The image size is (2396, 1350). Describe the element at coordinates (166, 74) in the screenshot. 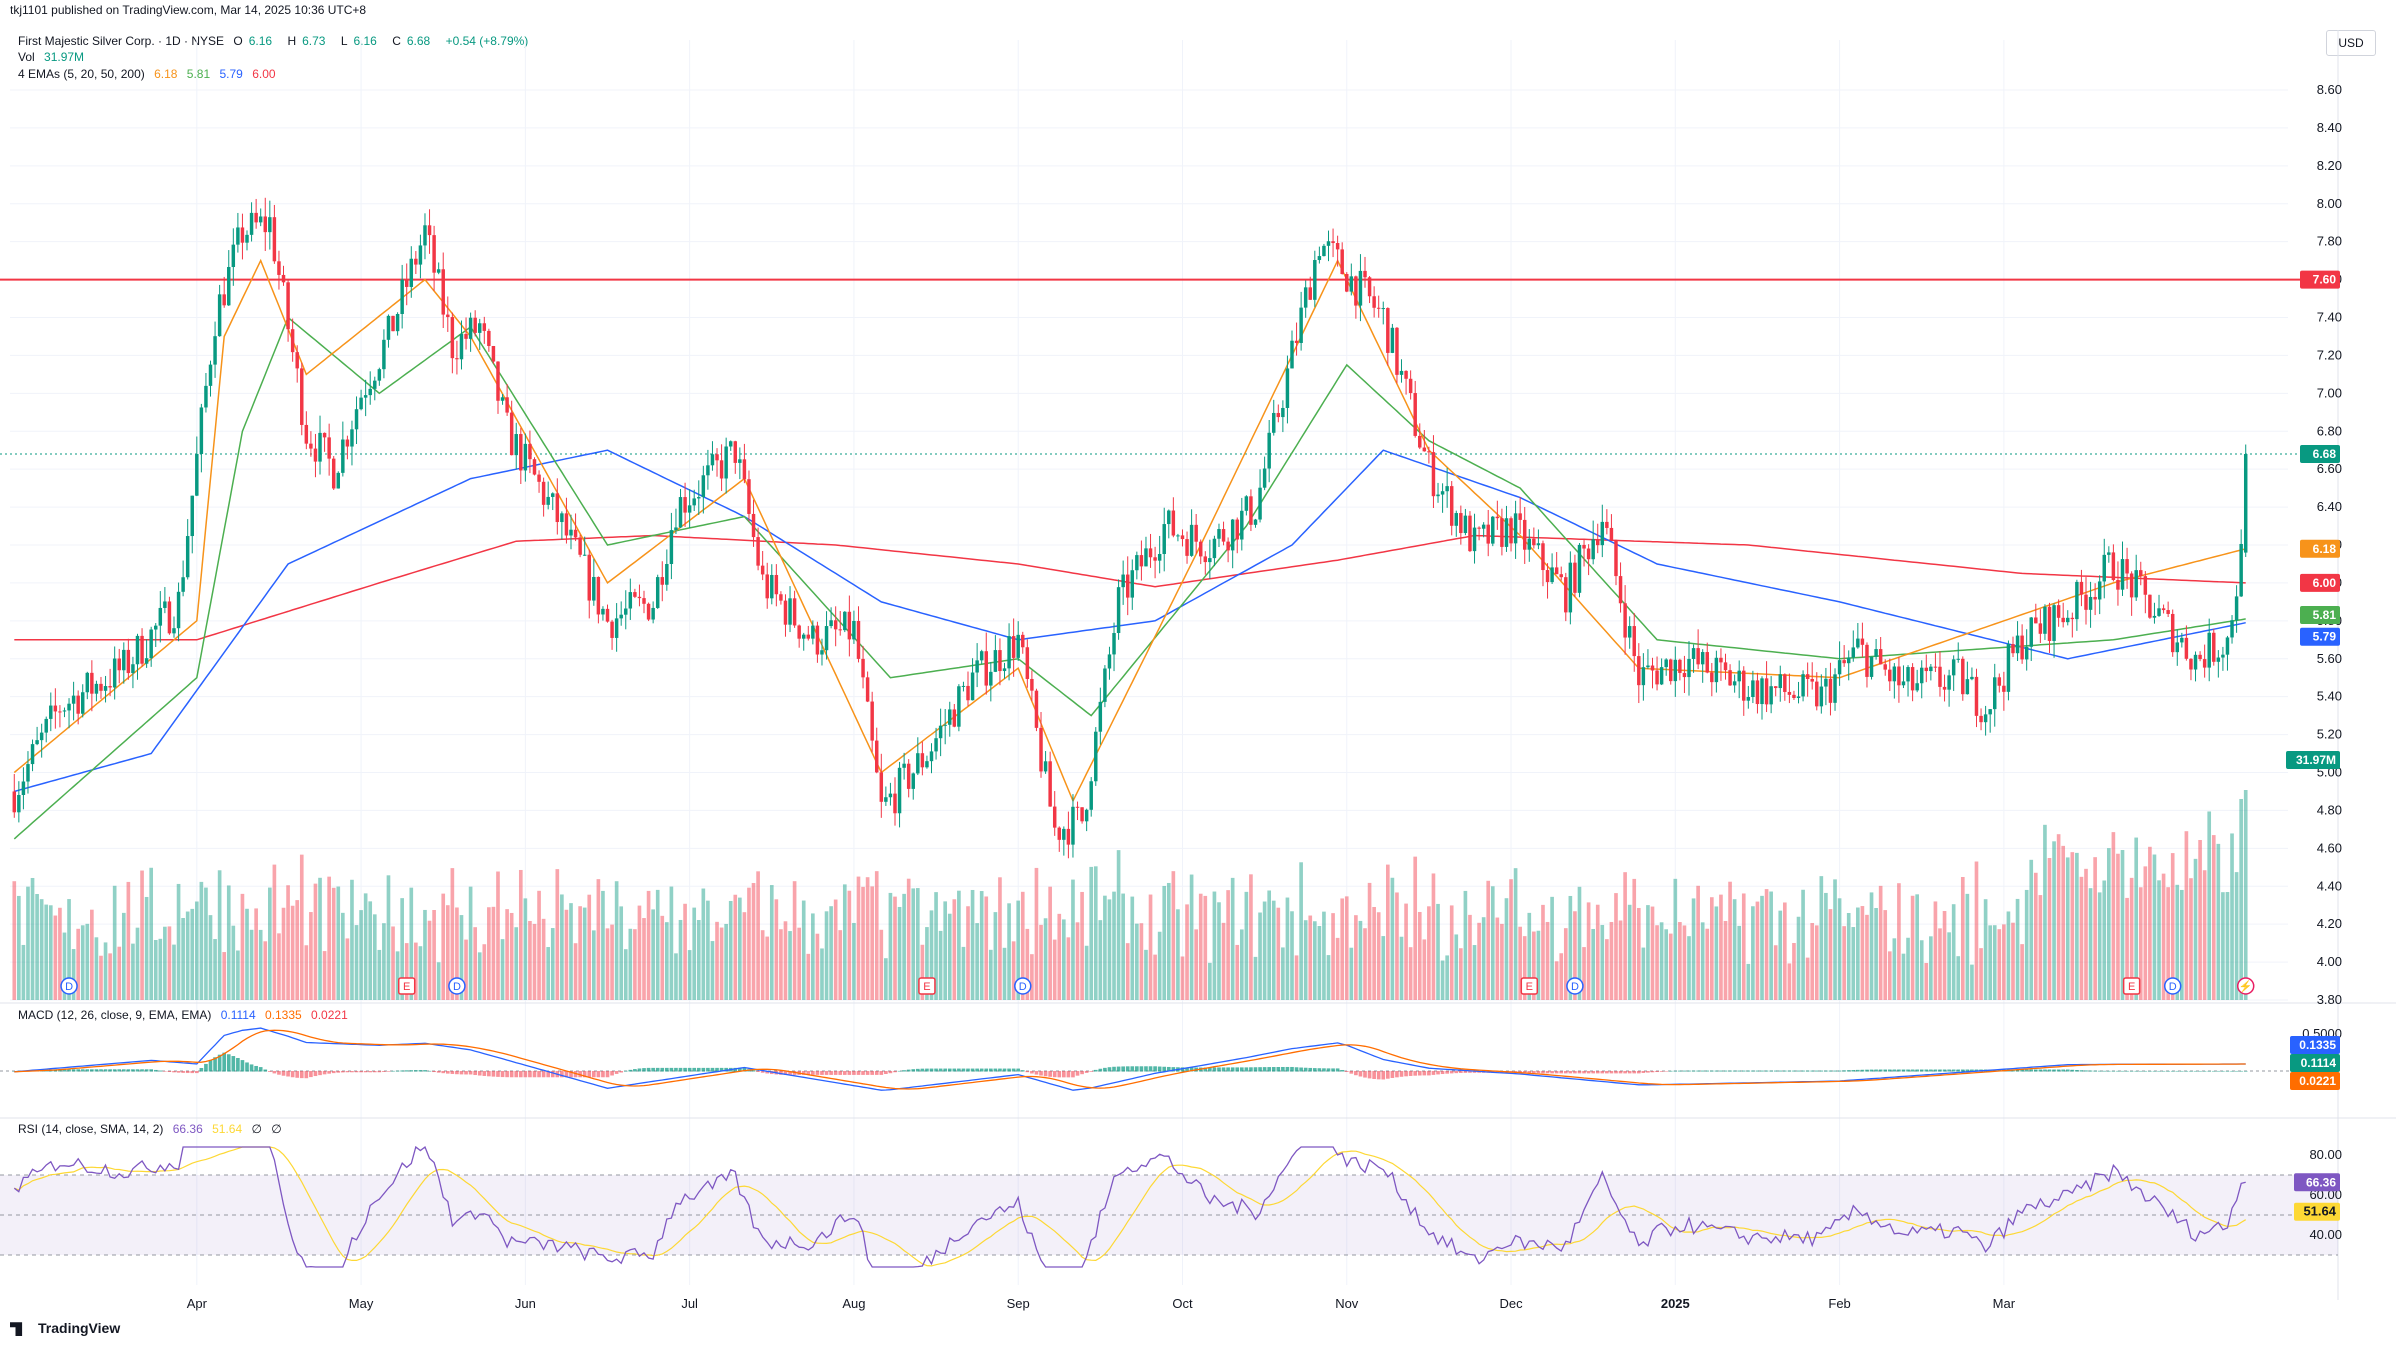

I see `ema5-value: 6.18` at that location.